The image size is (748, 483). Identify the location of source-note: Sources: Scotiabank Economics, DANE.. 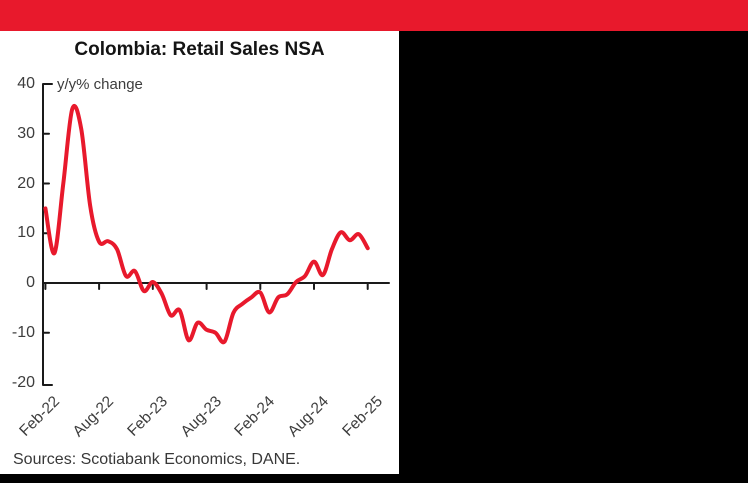
(157, 459).